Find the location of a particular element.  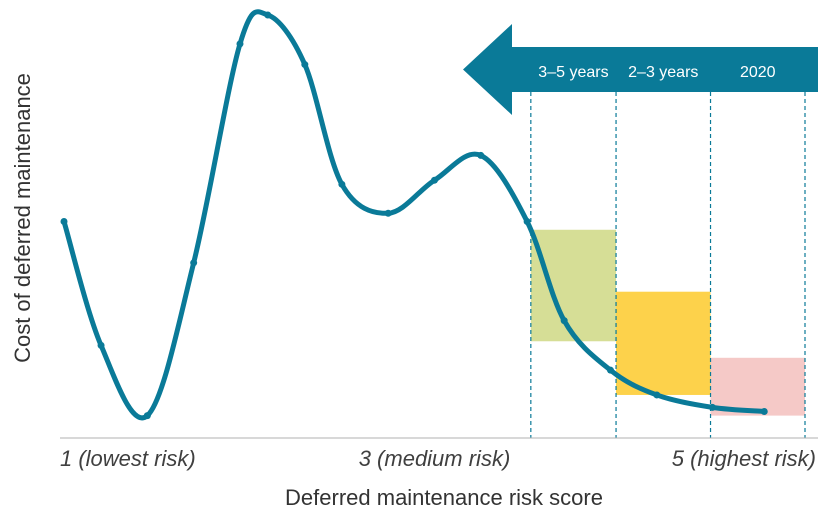

x-tick-label-0: 1 (lowest risk) is located at coordinates (128, 458).